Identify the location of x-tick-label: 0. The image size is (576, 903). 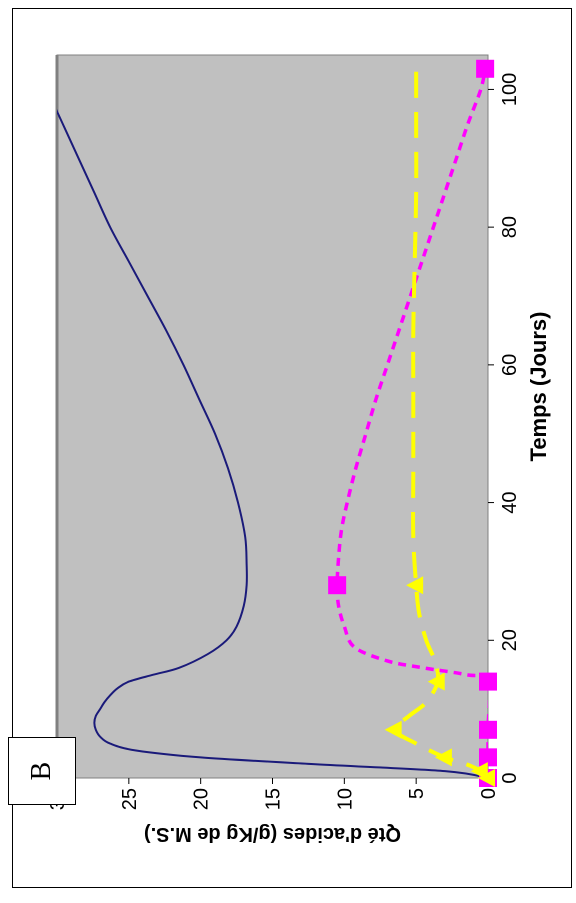
(510, 777).